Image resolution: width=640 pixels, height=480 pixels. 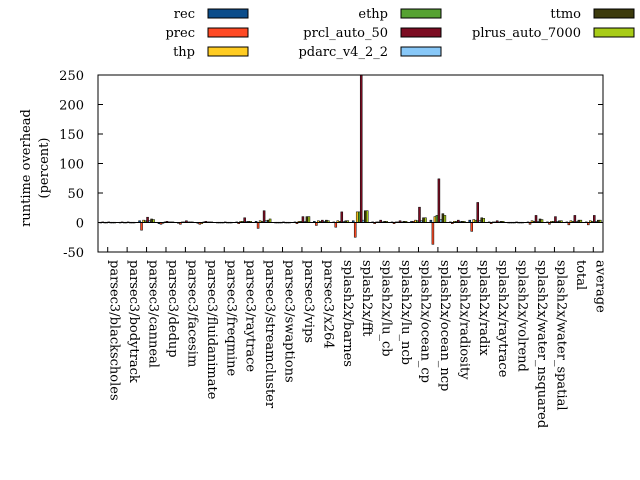 I want to click on y-tick-label: 250, so click(x=71, y=76).